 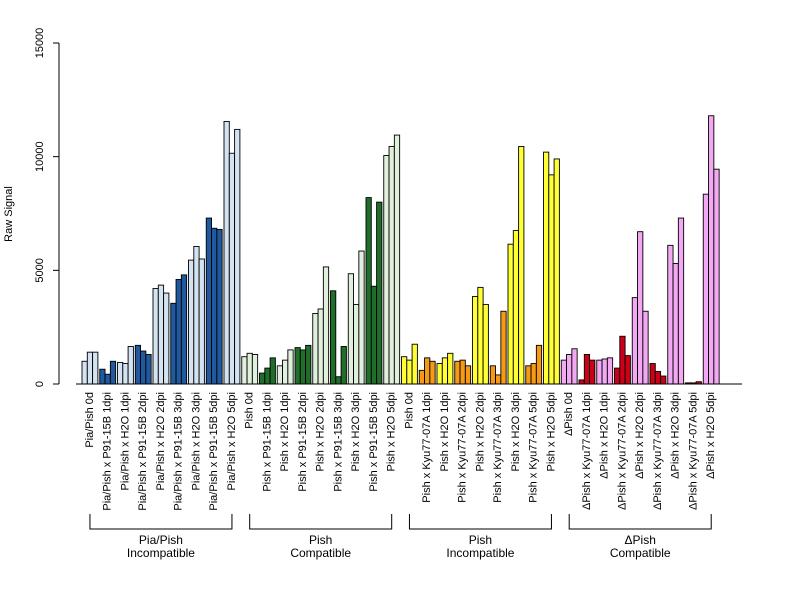 I want to click on x-tick-label: Pish x Kyu77-07A 2dpi, so click(x=463, y=447).